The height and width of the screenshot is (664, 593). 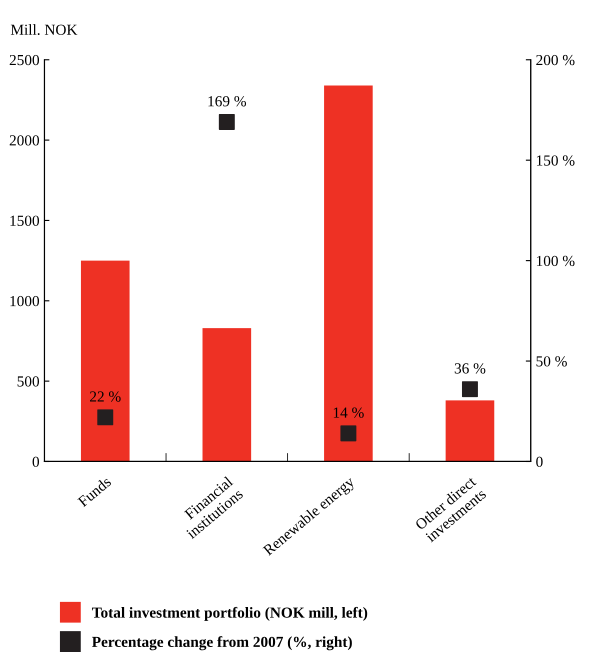 What do you see at coordinates (551, 361) in the screenshot?
I see `y2-tick-label: 50 %` at bounding box center [551, 361].